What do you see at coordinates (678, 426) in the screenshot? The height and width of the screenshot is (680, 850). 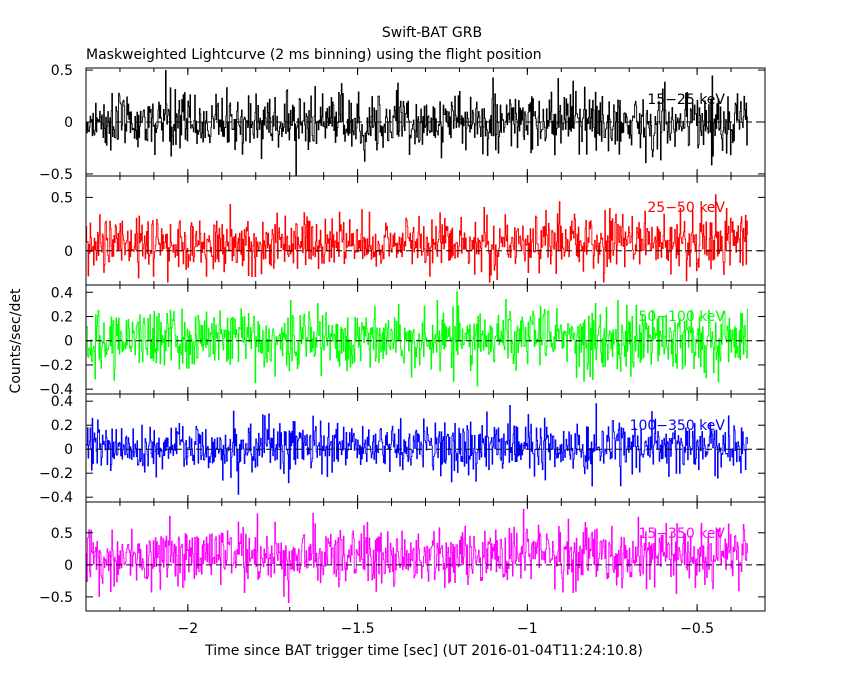 I see `band-label-4: 100−350 keV` at bounding box center [678, 426].